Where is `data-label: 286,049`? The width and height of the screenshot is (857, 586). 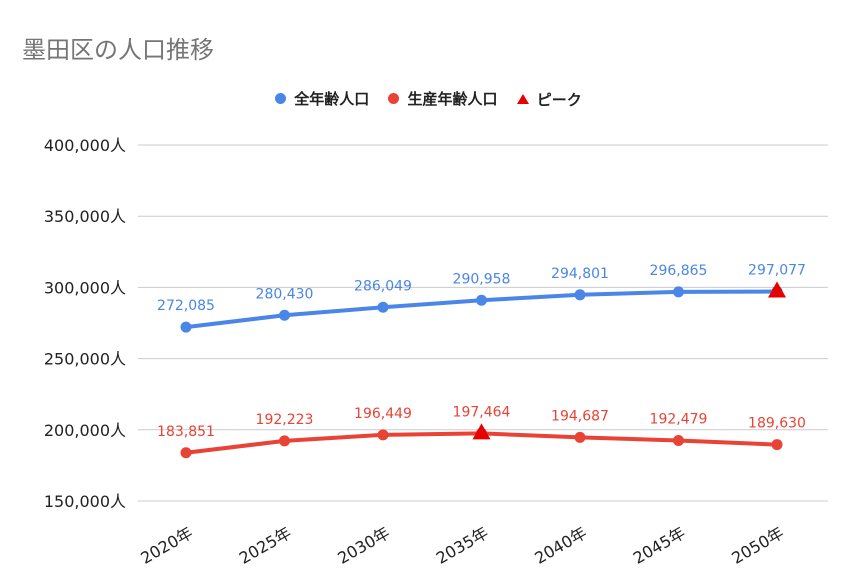
data-label: 286,049 is located at coordinates (383, 286).